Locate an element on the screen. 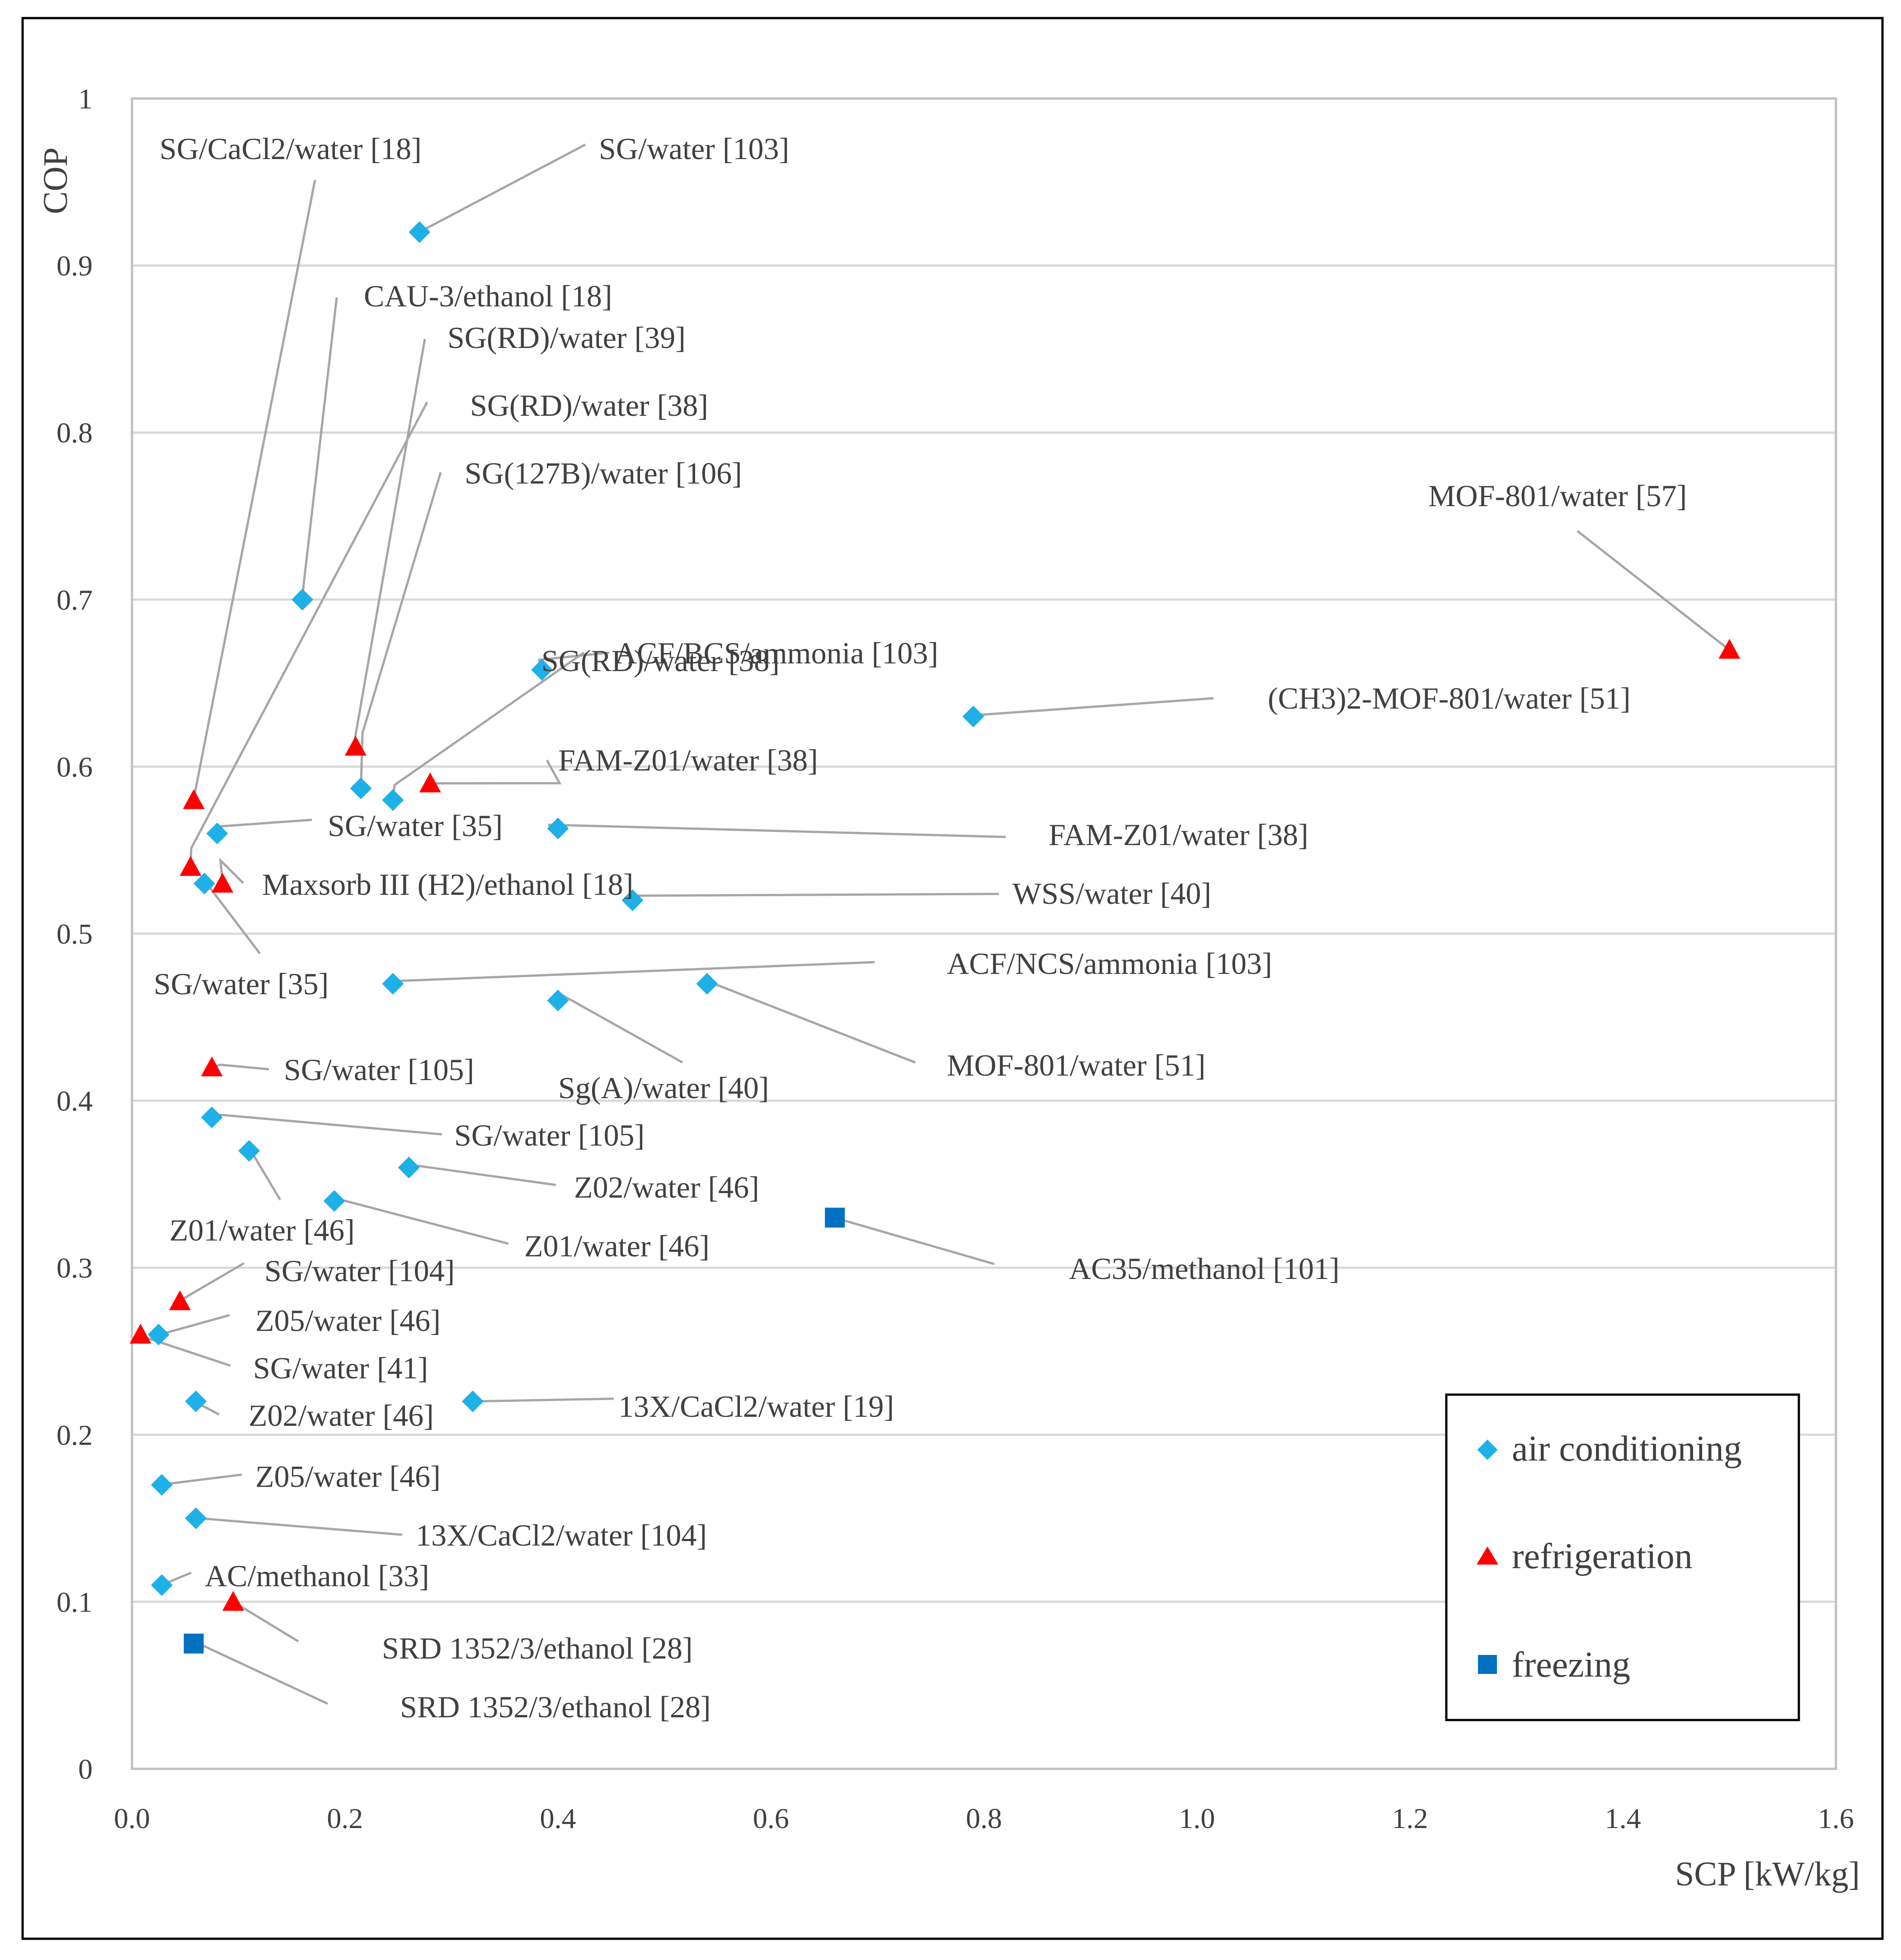  y-tick-label: 0.7 is located at coordinates (74, 600).